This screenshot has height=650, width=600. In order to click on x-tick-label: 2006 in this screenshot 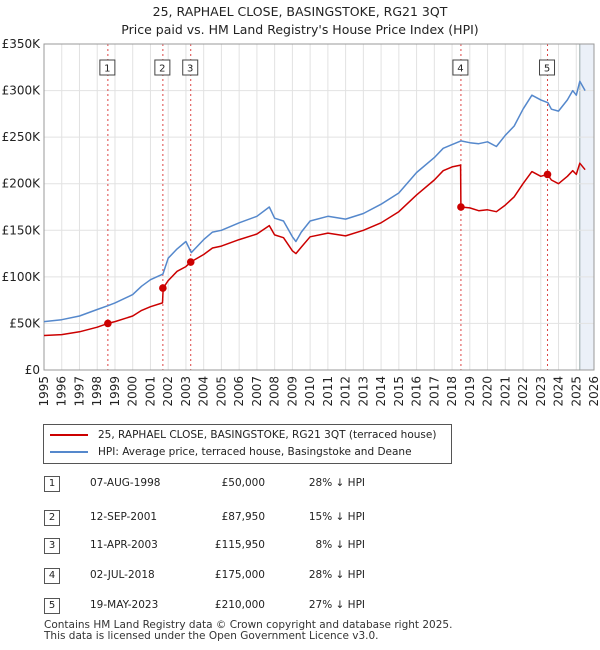, I will do `click(239, 391)`.